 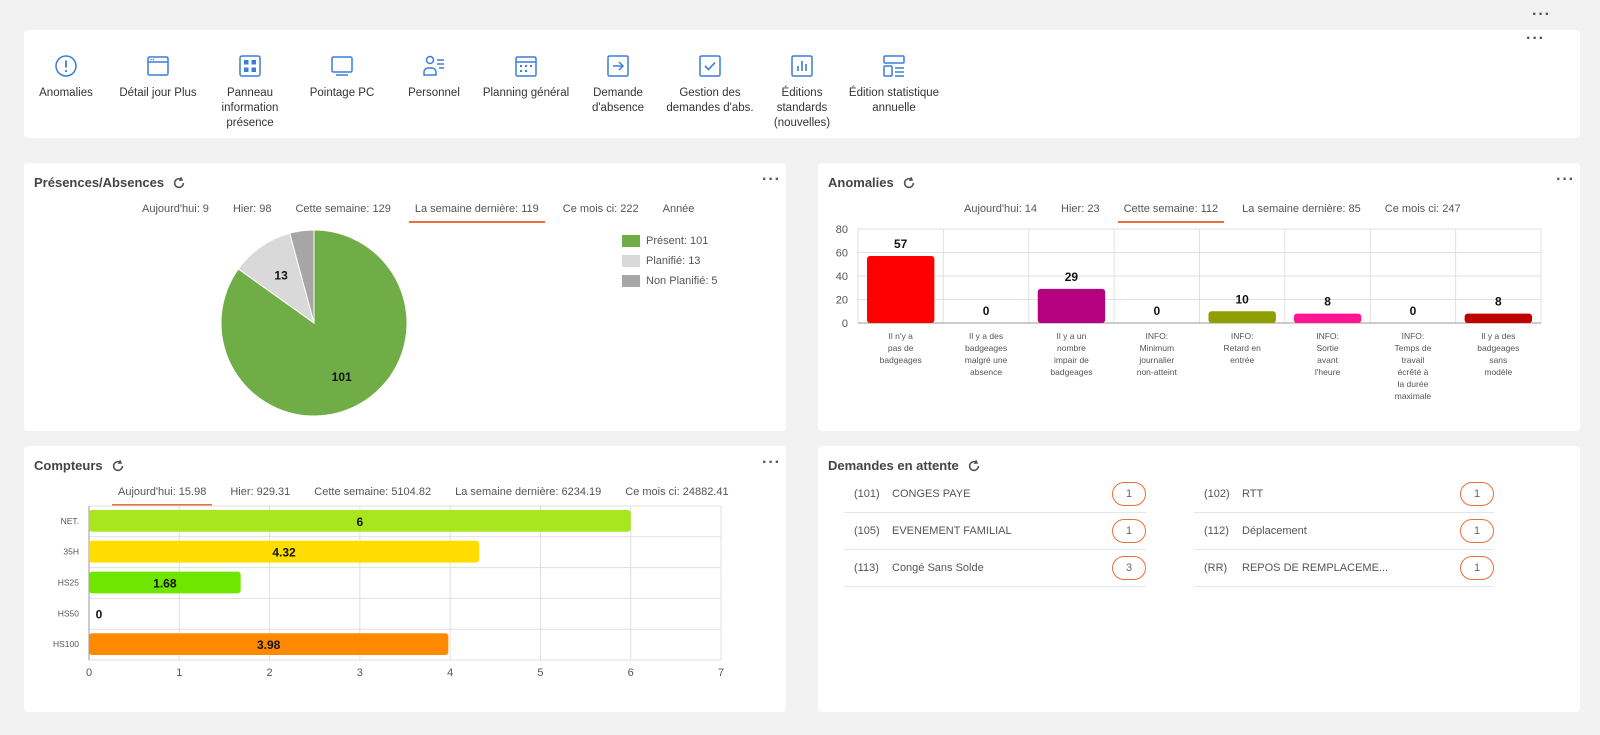 I want to click on anomalies-tab: La semaine dernière: 85, so click(x=1301, y=209).